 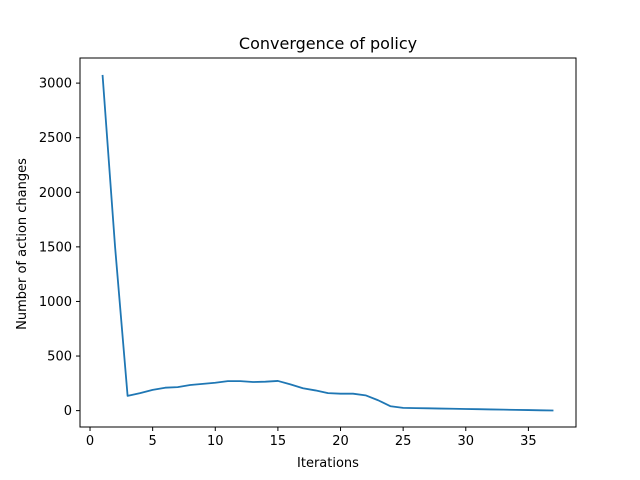 What do you see at coordinates (153, 441) in the screenshot?
I see `x-tick-label: 5` at bounding box center [153, 441].